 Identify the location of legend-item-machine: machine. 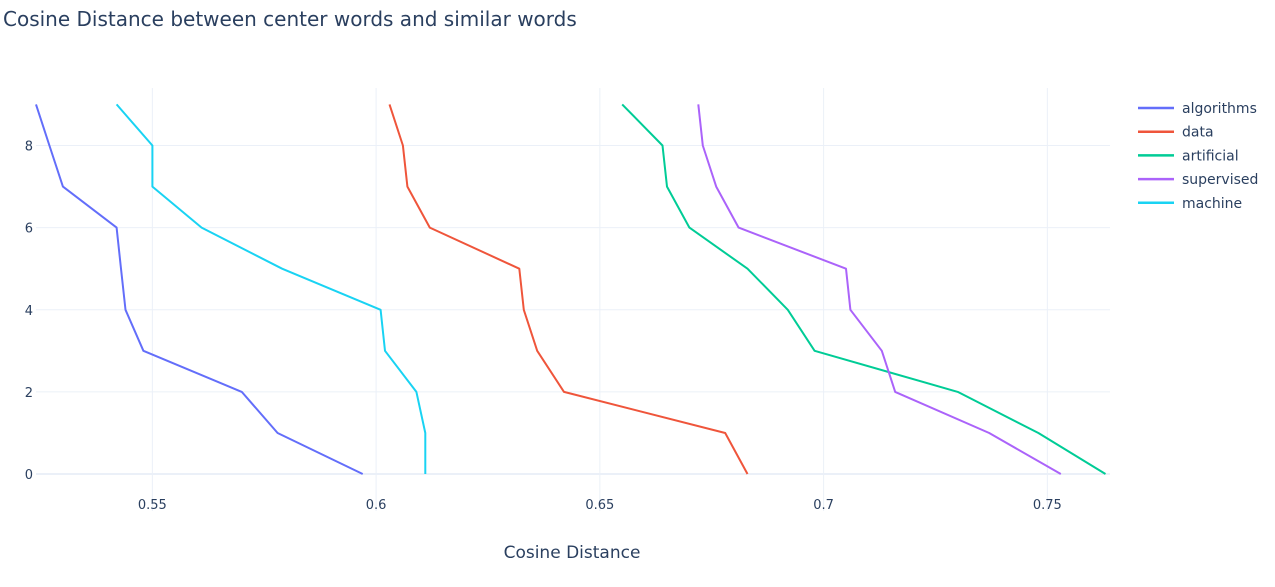
(1190, 204).